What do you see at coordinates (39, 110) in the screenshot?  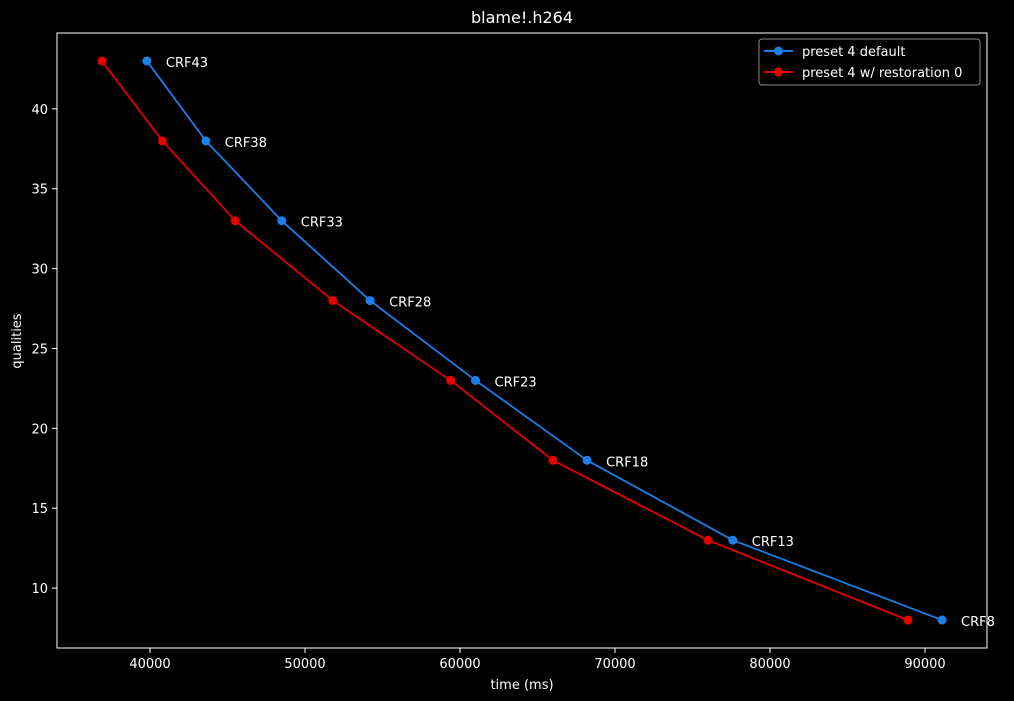 I see `y-tick-label: 40` at bounding box center [39, 110].